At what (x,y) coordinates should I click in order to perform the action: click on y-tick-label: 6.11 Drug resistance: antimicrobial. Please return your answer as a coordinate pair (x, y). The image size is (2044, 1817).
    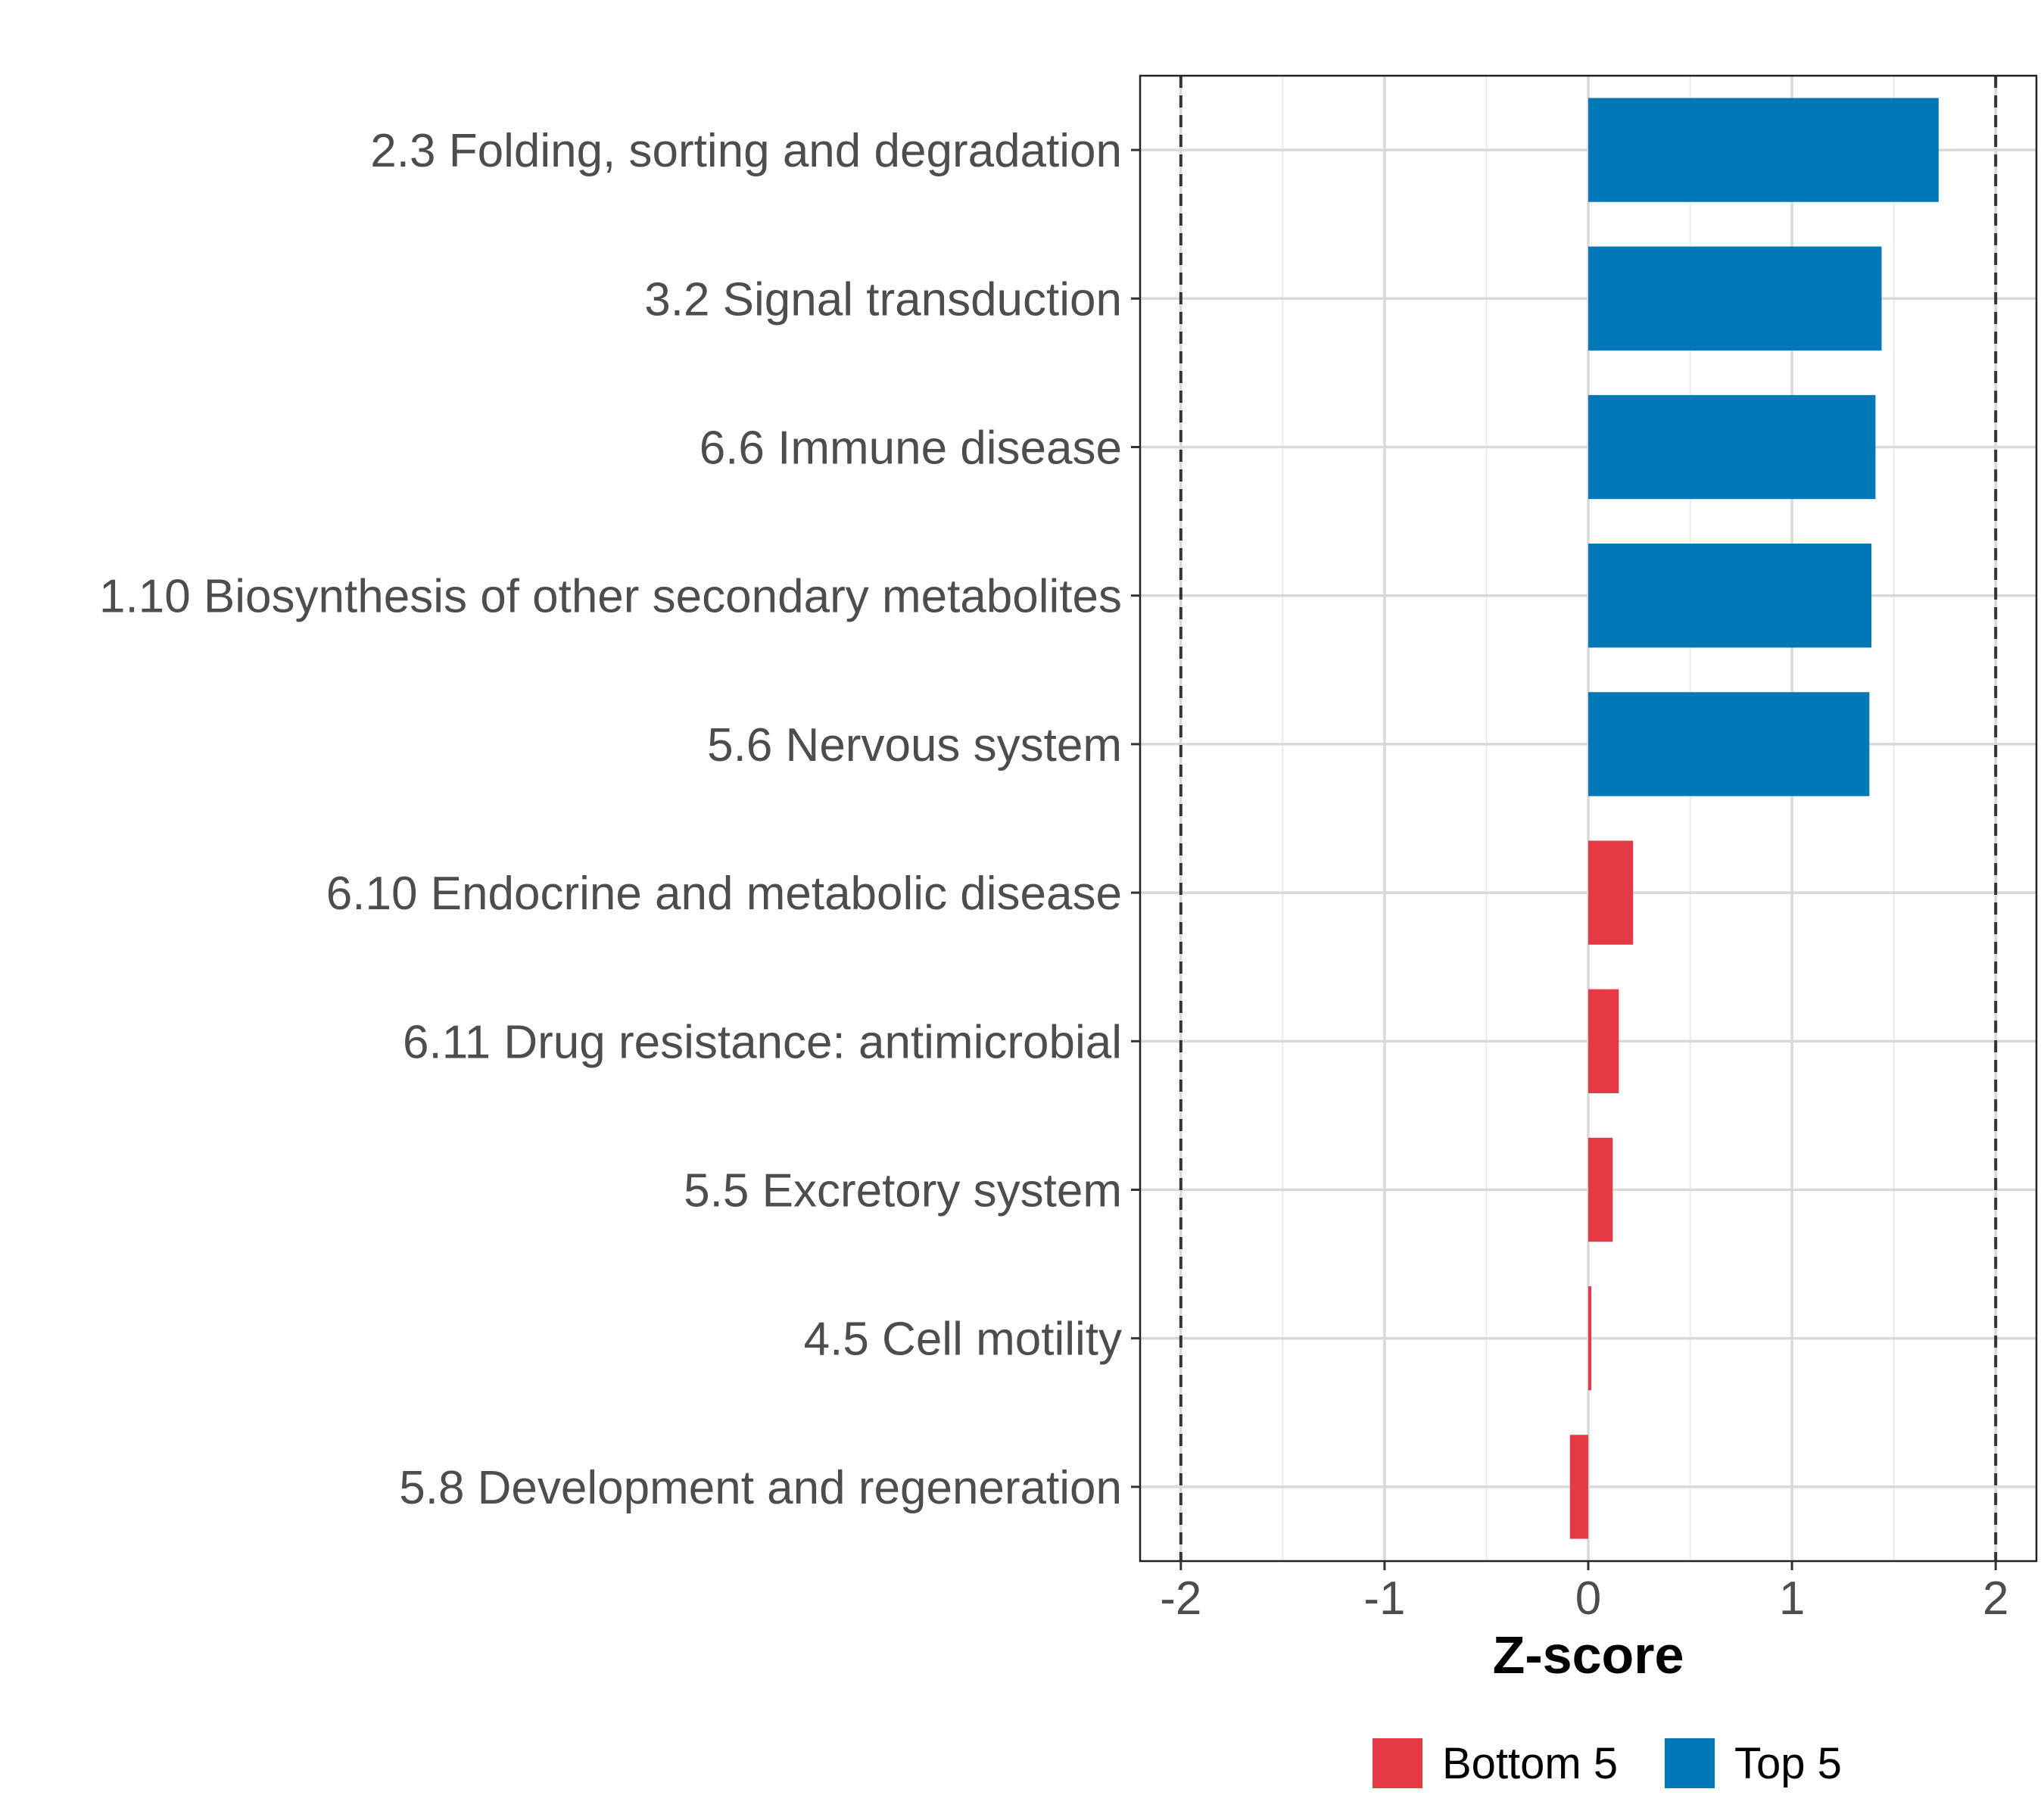
    Looking at the image, I should click on (762, 1042).